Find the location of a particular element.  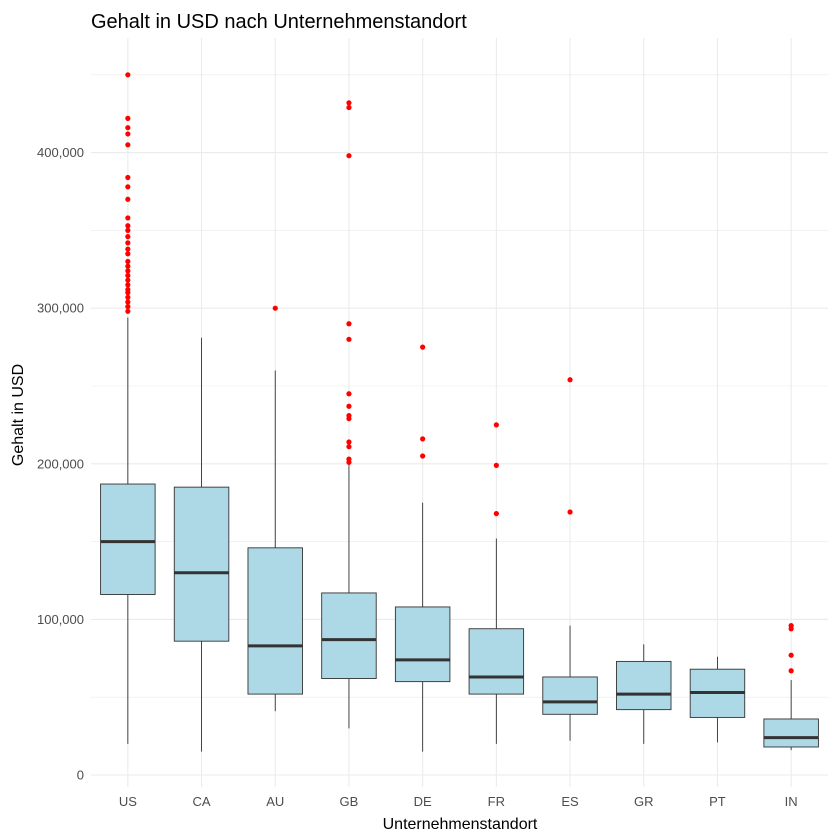

box-gr is located at coordinates (644, 694).